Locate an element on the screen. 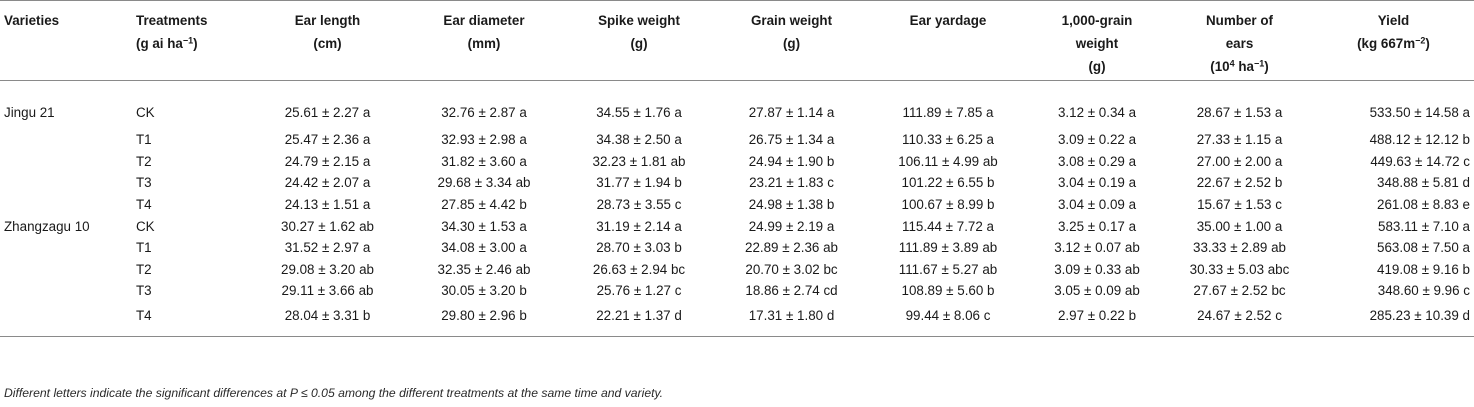  spike-weight-cell: 31.77 ± 1.94 b is located at coordinates (639, 183).